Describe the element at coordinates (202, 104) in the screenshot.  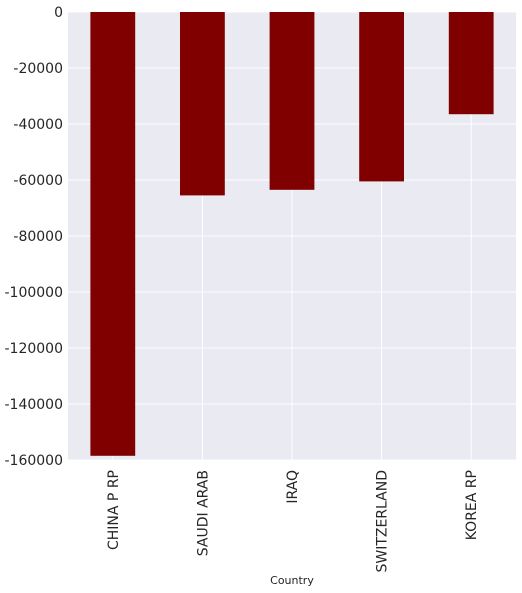
I see `bar-saudi-arab` at that location.